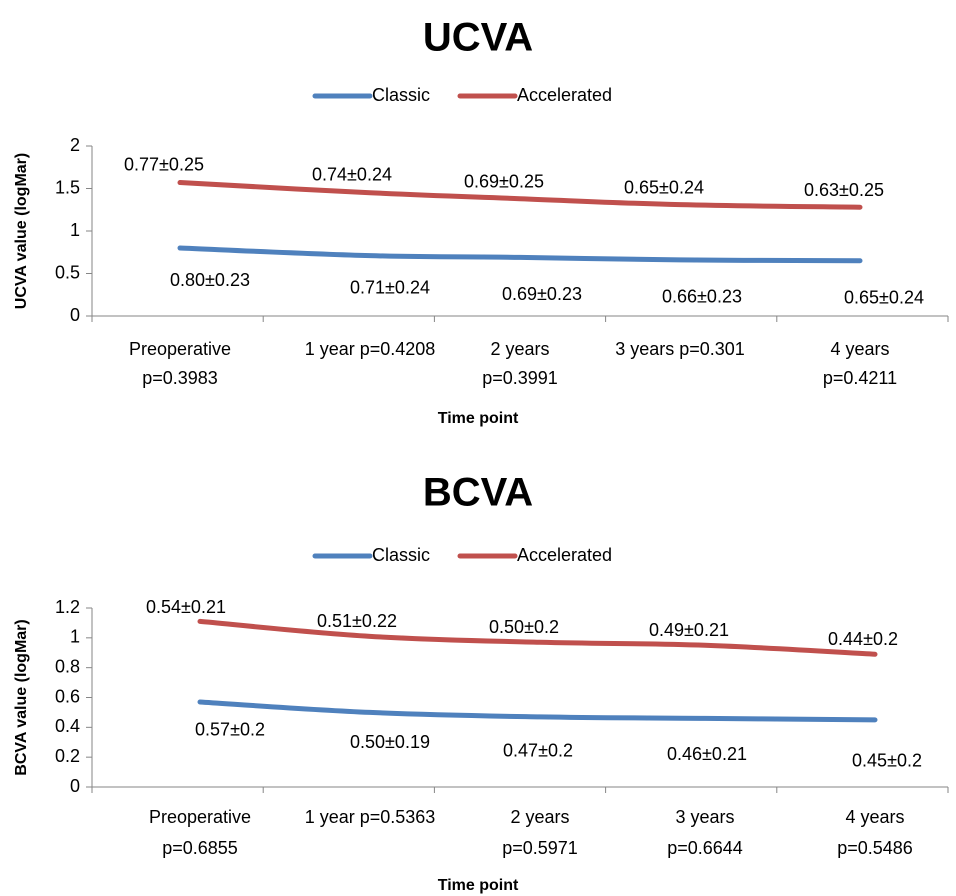 The height and width of the screenshot is (896, 956). I want to click on data-label: 0.45±0.2, so click(887, 761).